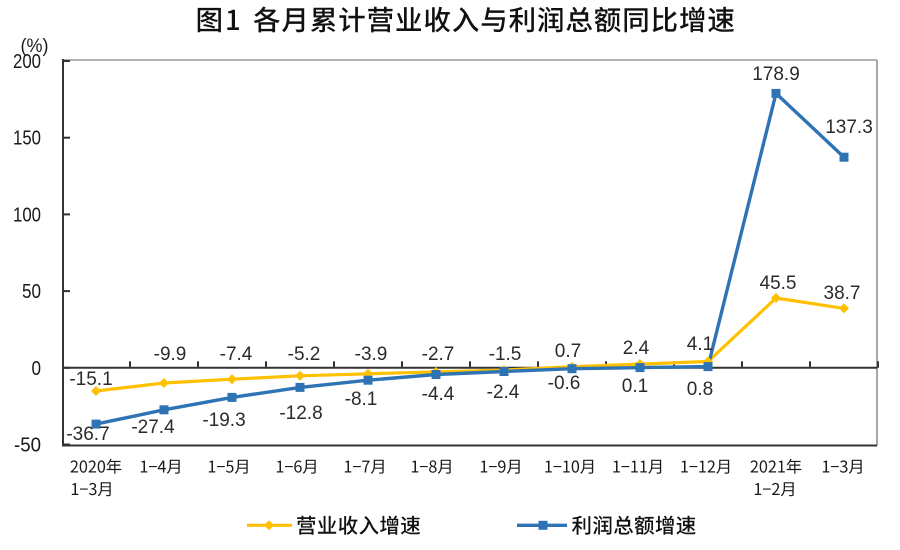 This screenshot has width=900, height=550. I want to click on svg-text: 0, so click(37, 369).